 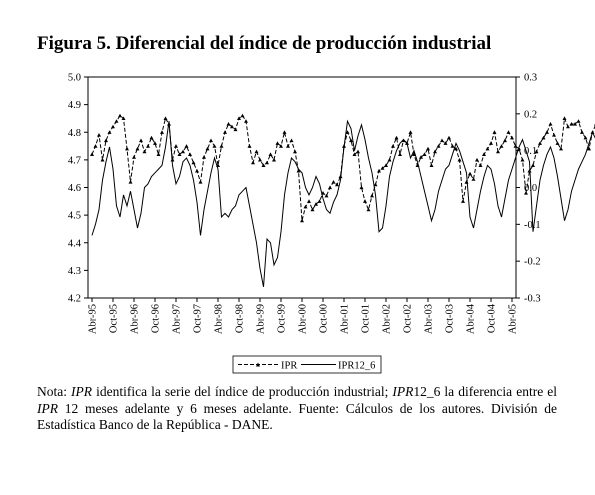 What do you see at coordinates (303, 319) in the screenshot?
I see `x-axis-tick-label: Abr-00` at bounding box center [303, 319].